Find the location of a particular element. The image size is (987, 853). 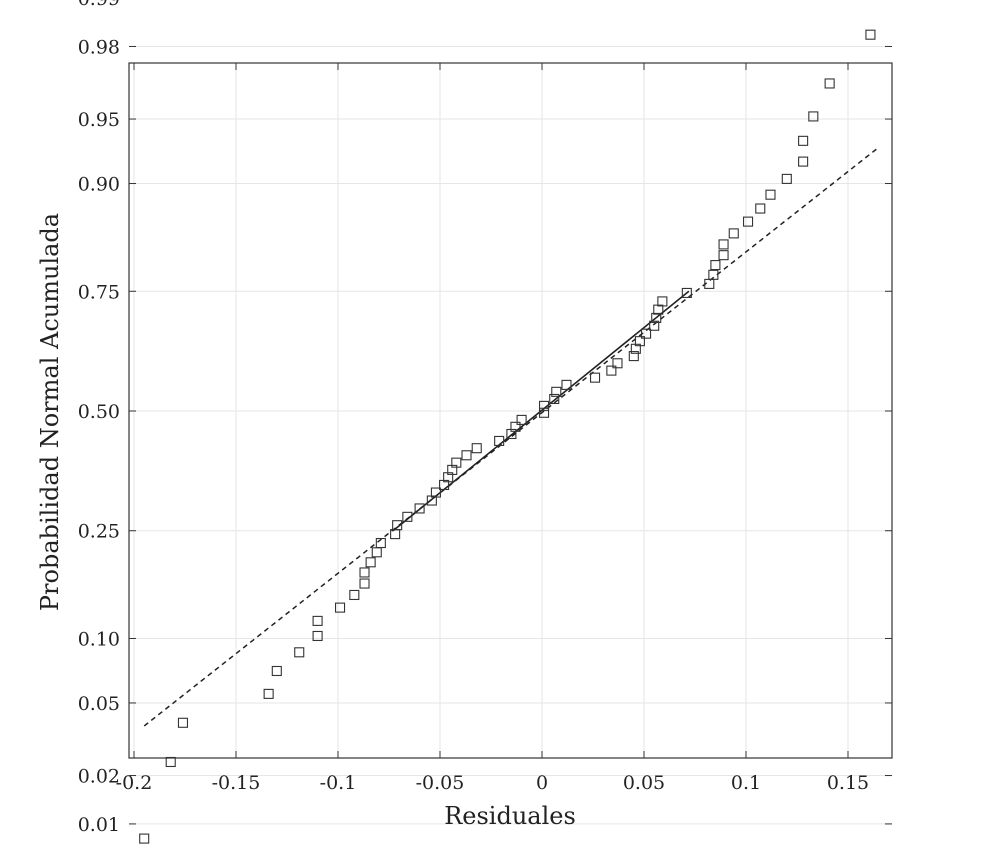

y-tick-label: 0.50 is located at coordinates (99, 412).